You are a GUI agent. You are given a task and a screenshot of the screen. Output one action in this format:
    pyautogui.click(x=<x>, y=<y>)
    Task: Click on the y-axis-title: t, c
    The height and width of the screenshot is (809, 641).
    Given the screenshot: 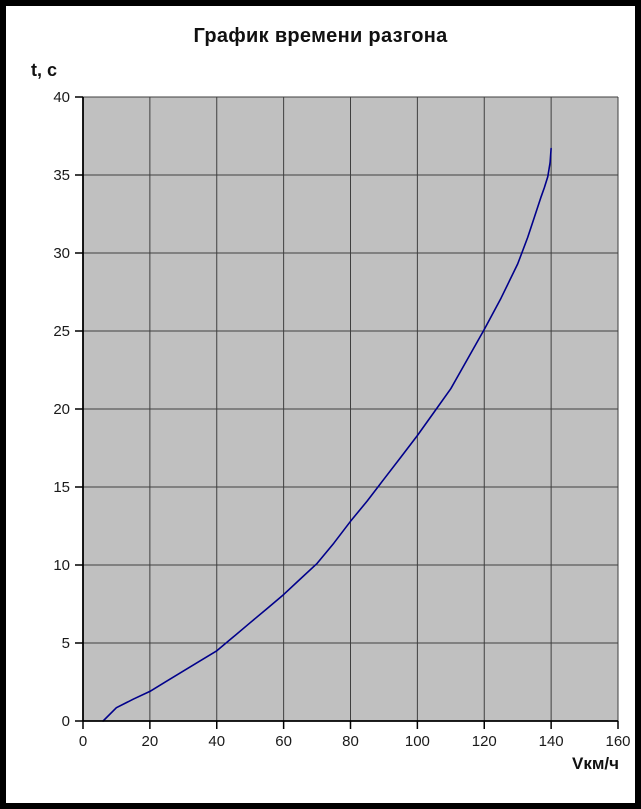 What is the action you would take?
    pyautogui.click(x=44, y=70)
    